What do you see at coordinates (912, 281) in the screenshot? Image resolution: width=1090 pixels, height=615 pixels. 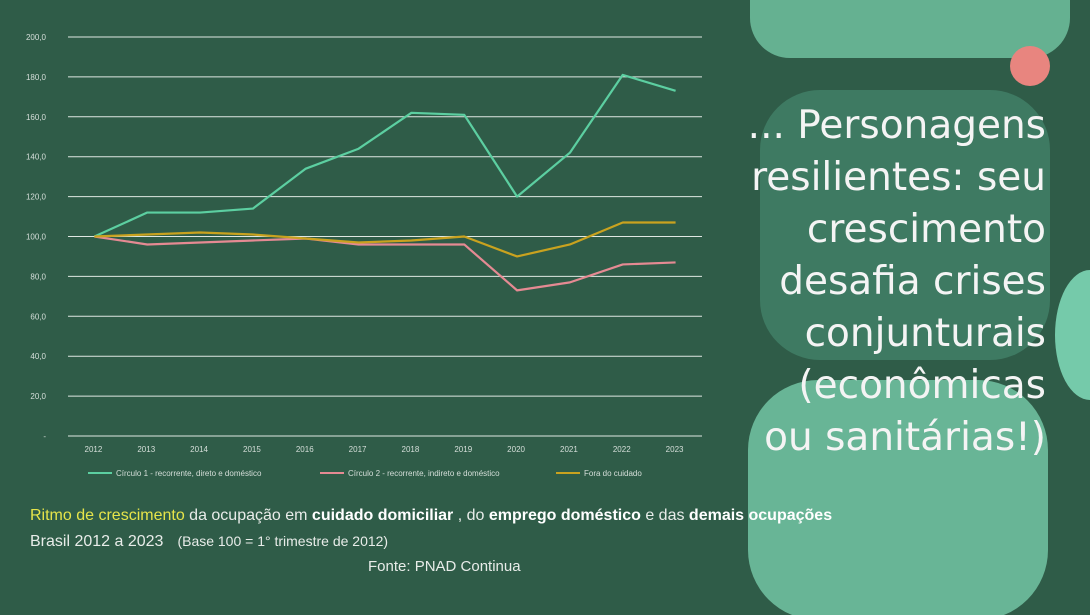 I see `headline-line-4: desafia crises` at bounding box center [912, 281].